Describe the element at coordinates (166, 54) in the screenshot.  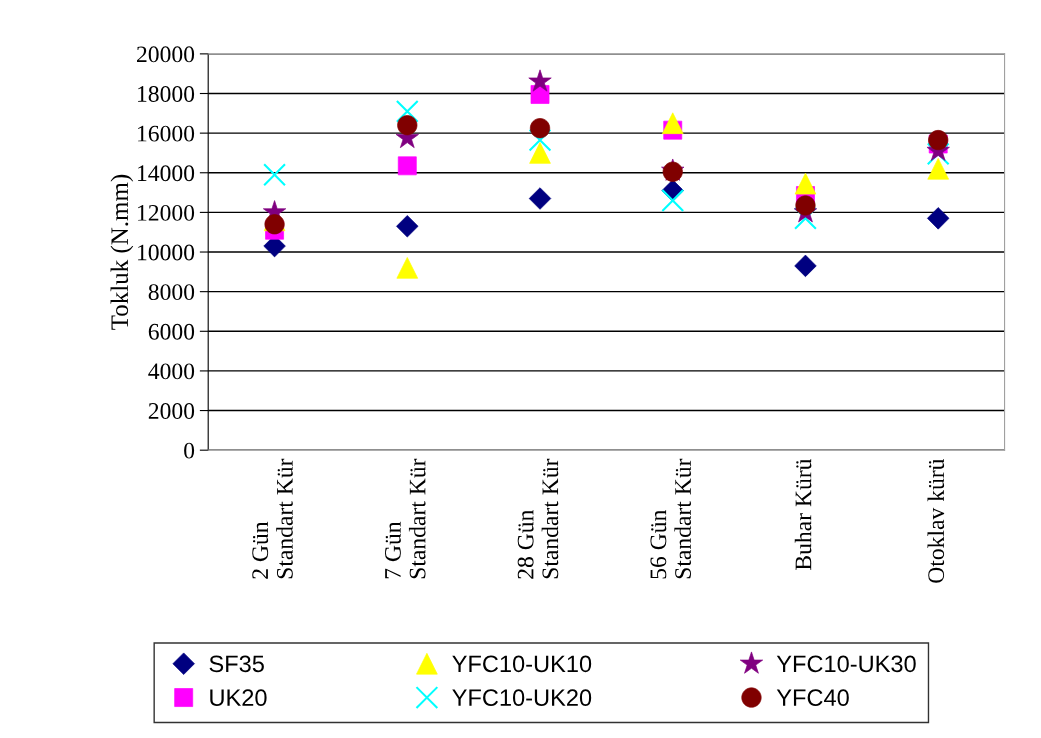
I see `y-tick-label: 20000` at that location.